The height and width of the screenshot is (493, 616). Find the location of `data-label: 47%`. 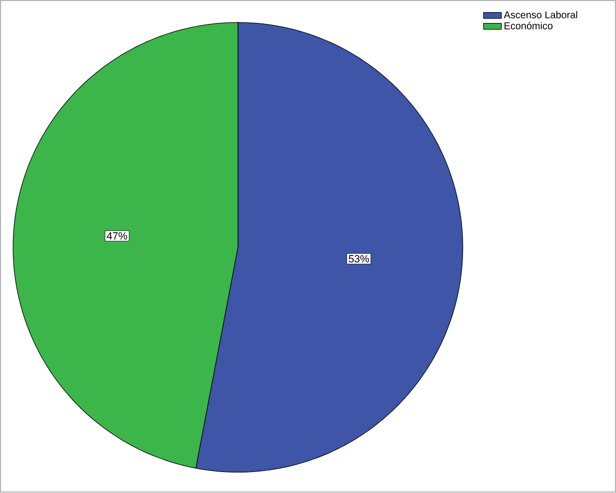

data-label: 47% is located at coordinates (117, 236).